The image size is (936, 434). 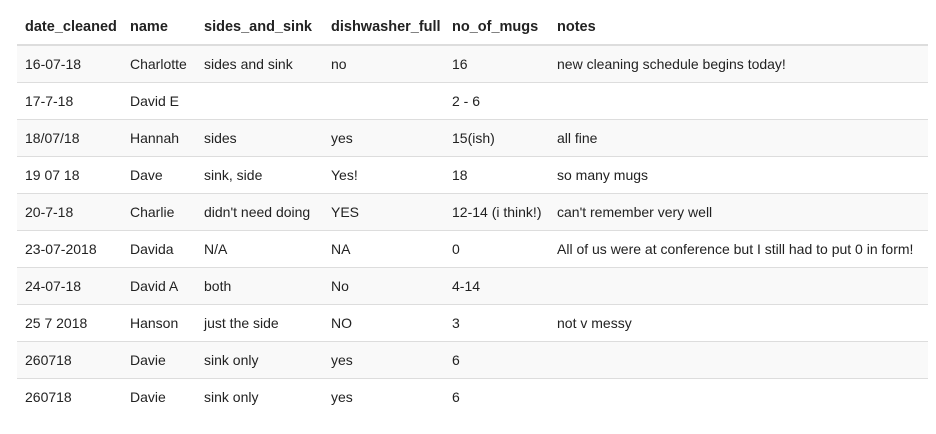 I want to click on cell-date-cleaned: 17-7-18, so click(x=69, y=101).